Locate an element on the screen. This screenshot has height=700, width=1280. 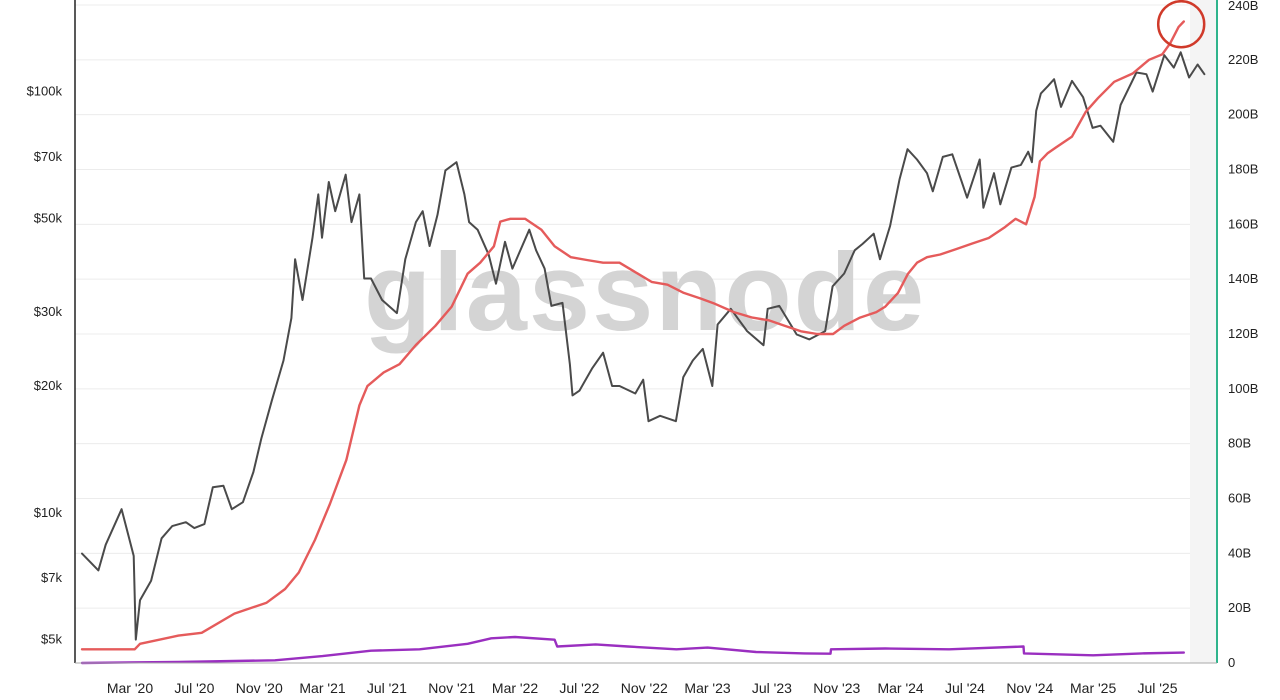
x-tick-label: Jul '20 is located at coordinates (194, 688).